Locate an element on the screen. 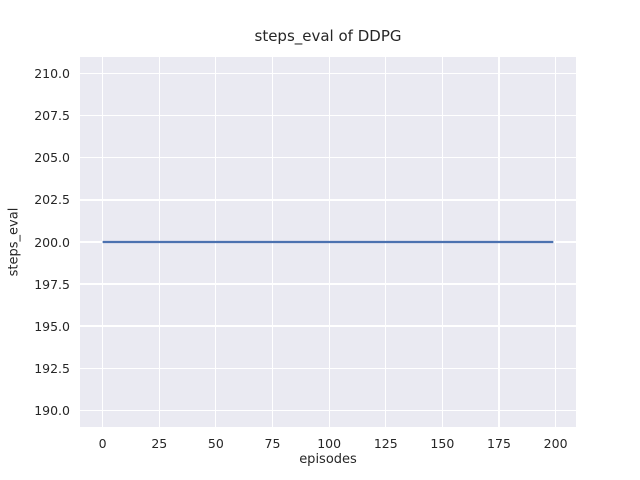 The height and width of the screenshot is (480, 640). x-tick-label: 0 is located at coordinates (102, 443).